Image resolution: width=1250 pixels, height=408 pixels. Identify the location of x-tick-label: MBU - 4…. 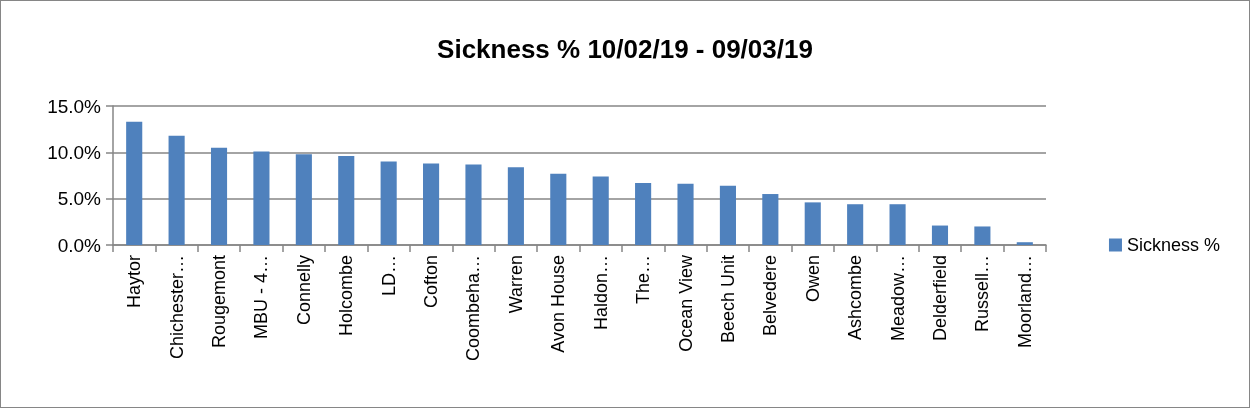
(261, 297).